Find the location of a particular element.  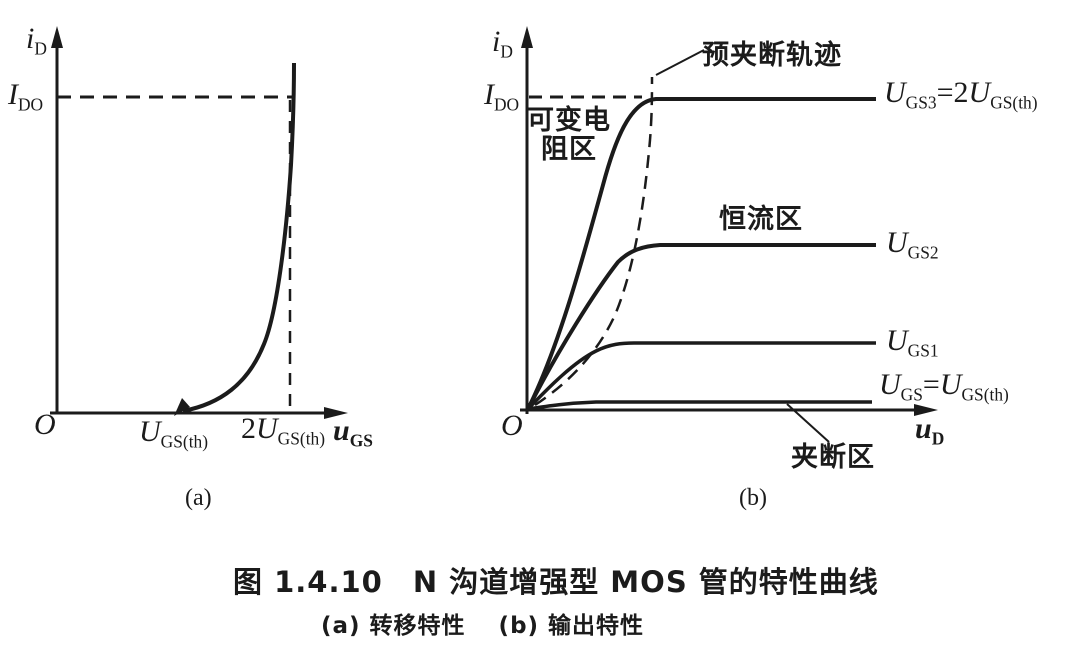

panel-b-output-curve-ugs2 is located at coordinates (701, 326).